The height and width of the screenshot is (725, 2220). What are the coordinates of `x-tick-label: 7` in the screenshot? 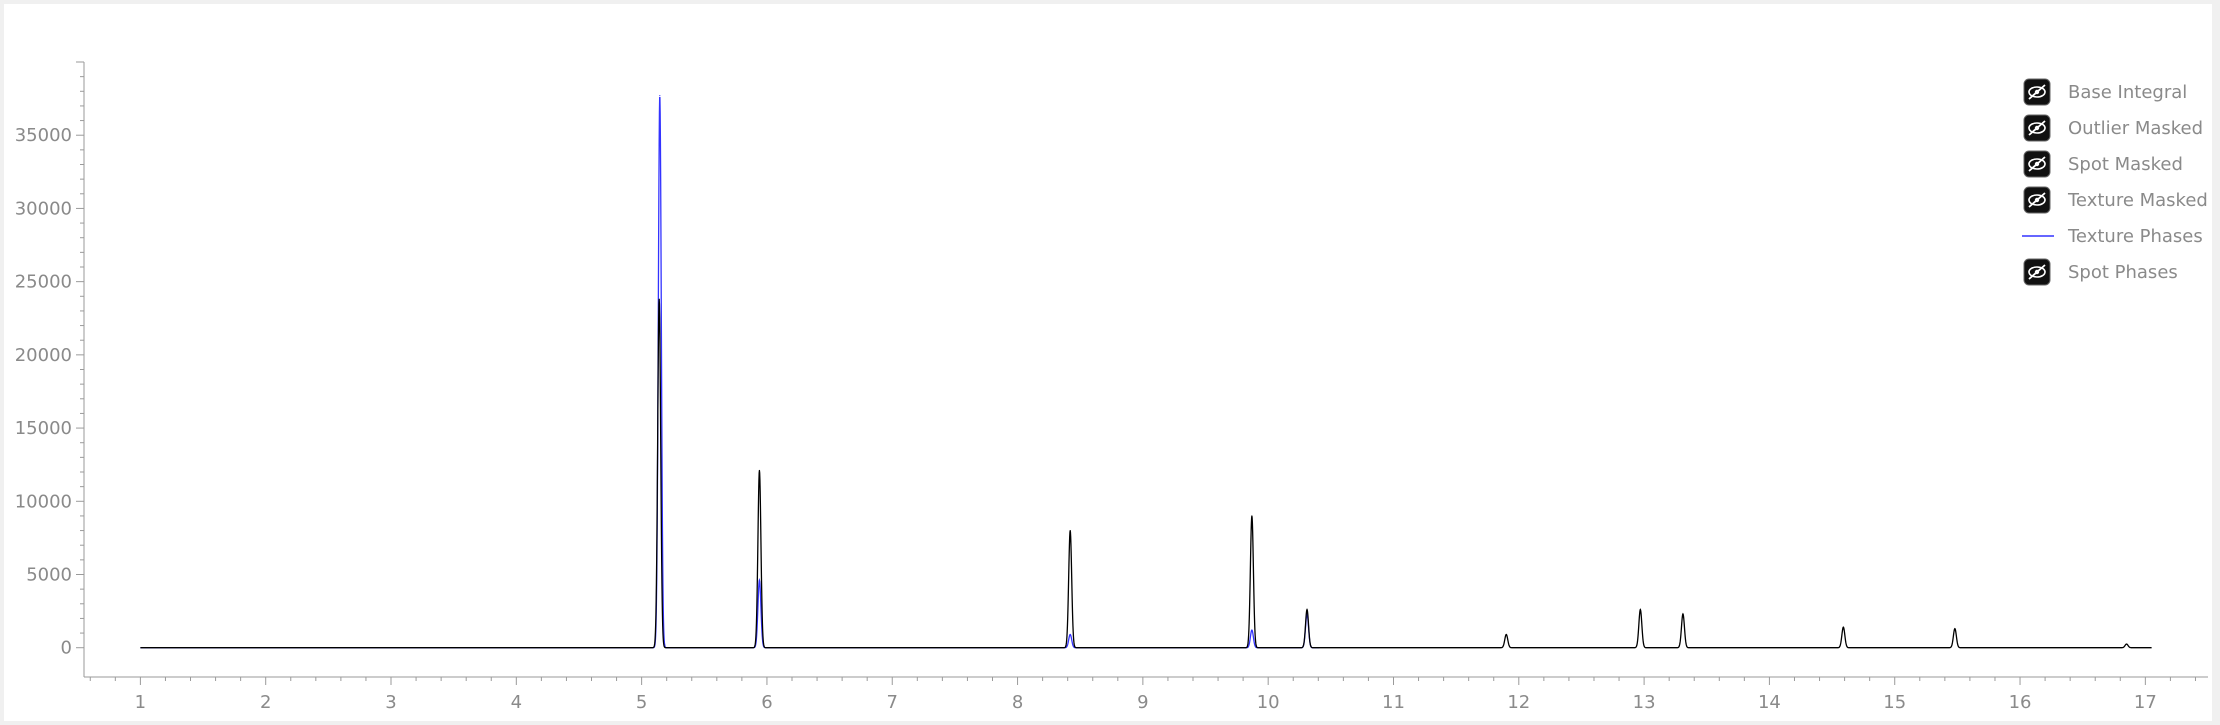 It's located at (892, 702).